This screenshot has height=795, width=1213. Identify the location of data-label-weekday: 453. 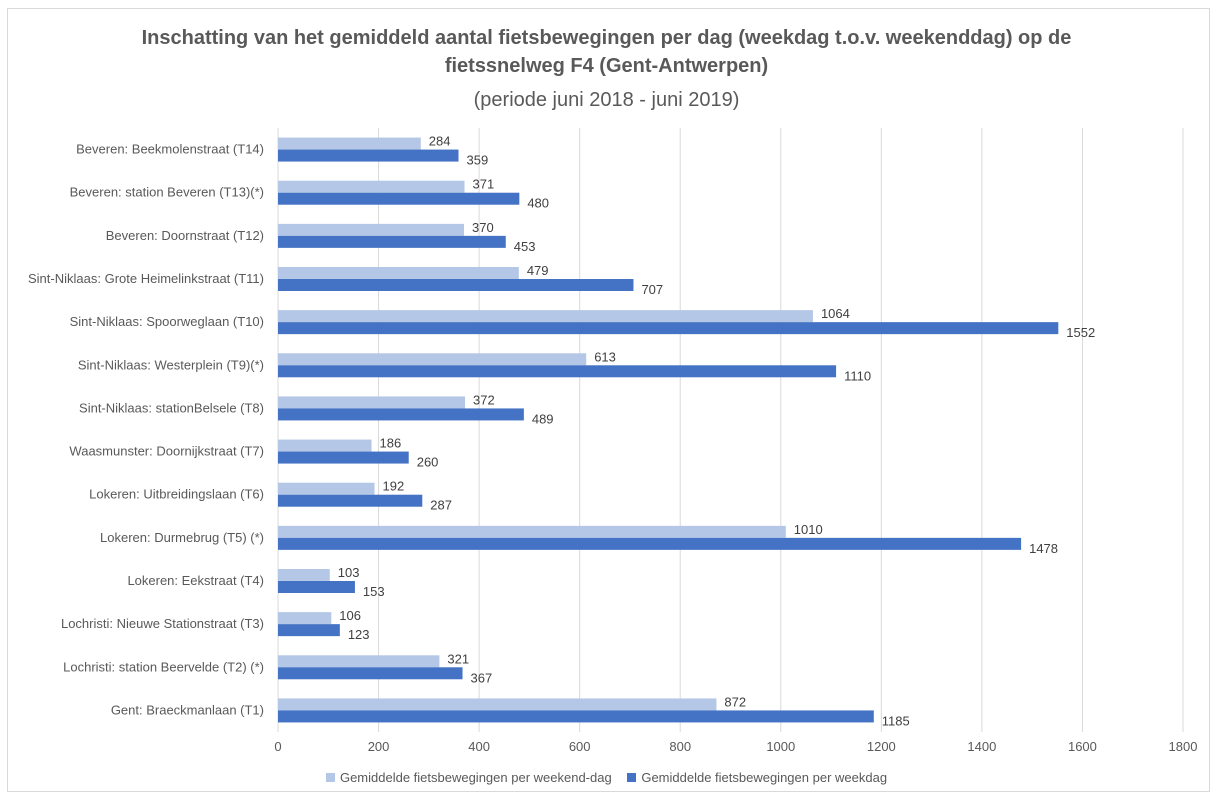
(525, 246).